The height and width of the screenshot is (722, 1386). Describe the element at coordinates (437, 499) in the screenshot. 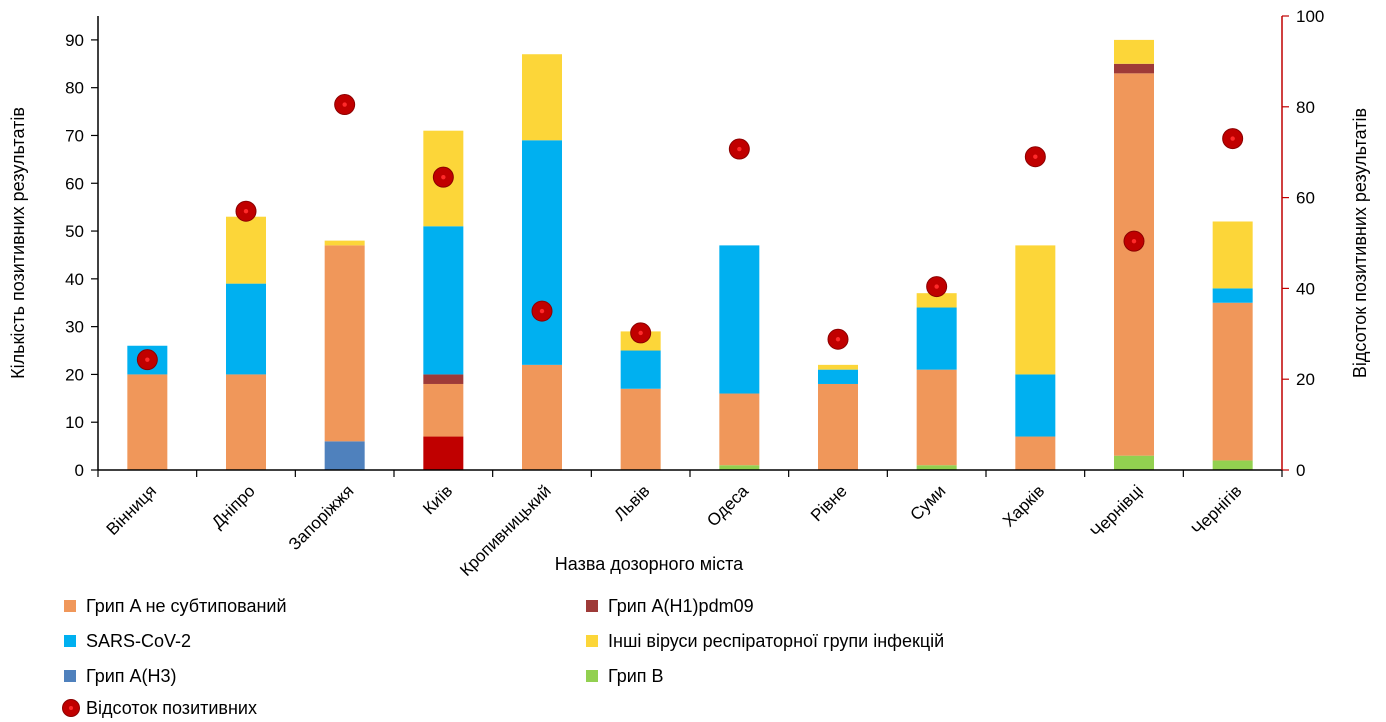

I see `x-tick-label: Київ` at that location.